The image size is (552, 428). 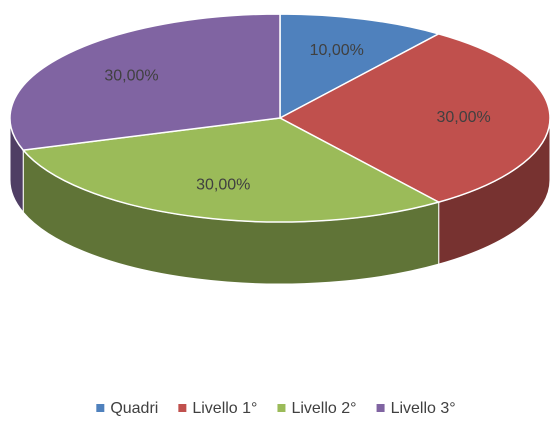 I want to click on legend-label: Livello 2°, so click(x=323, y=408).